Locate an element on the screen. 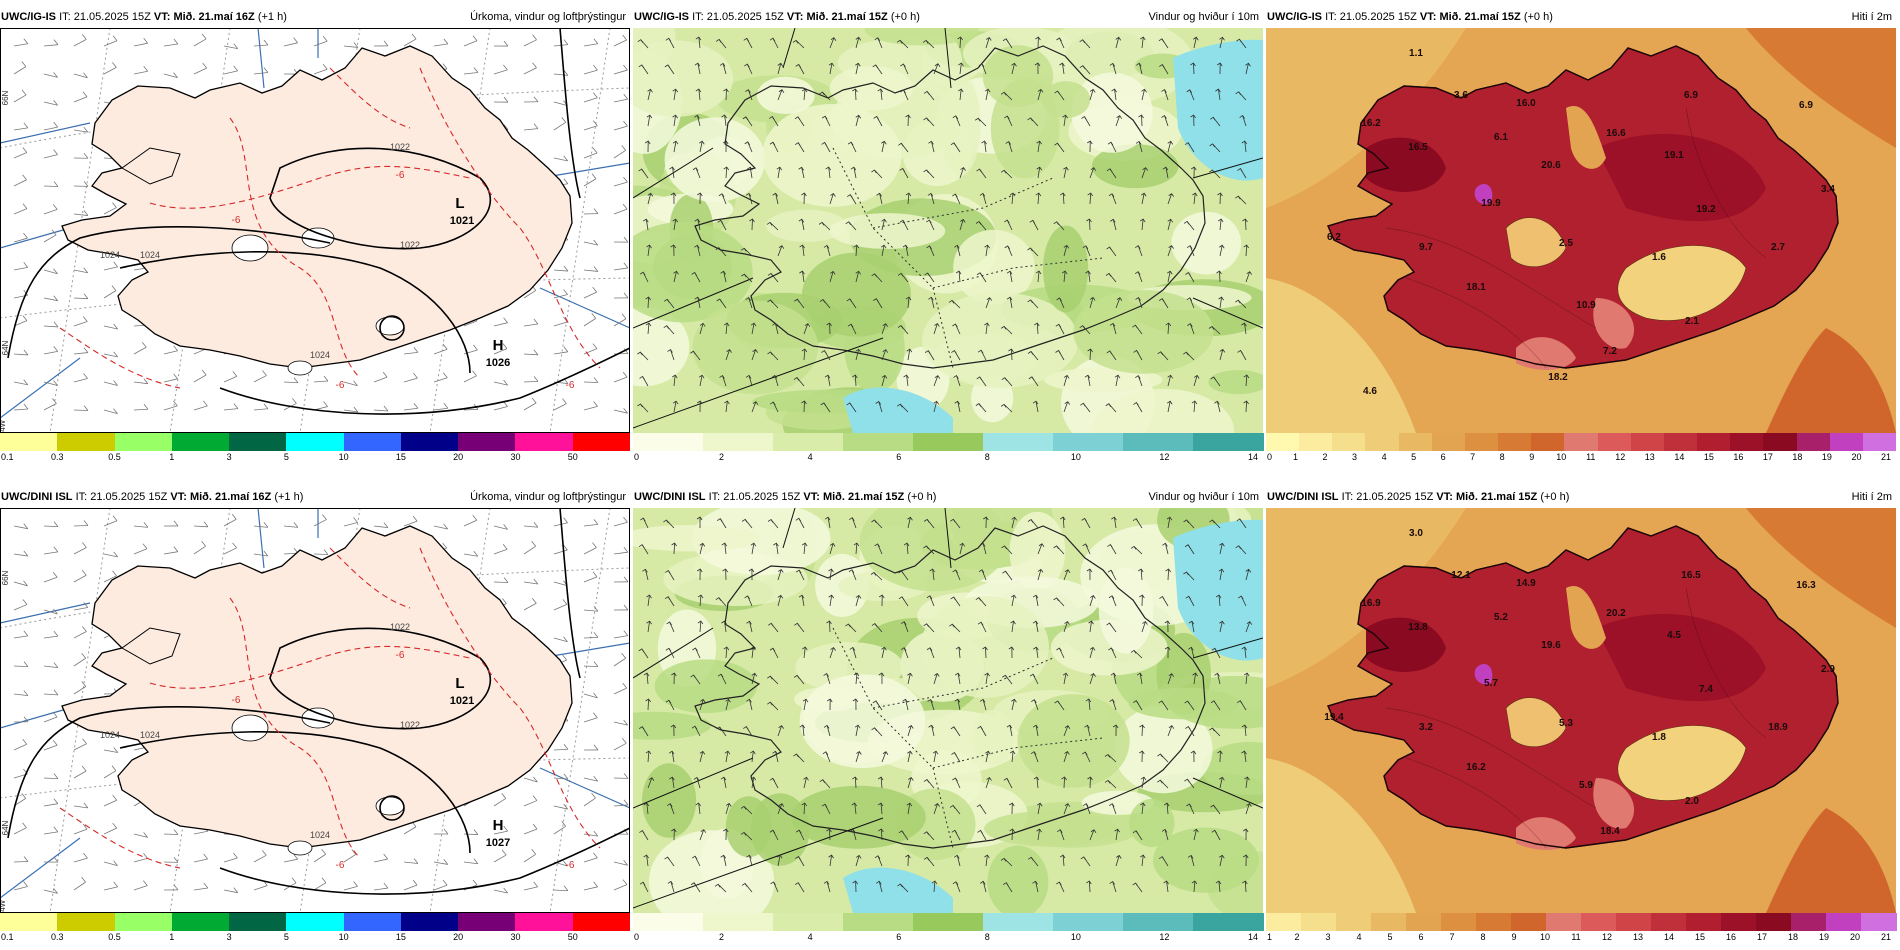 This screenshot has height=950, width=1900. mild-zone is located at coordinates (1546, 833).